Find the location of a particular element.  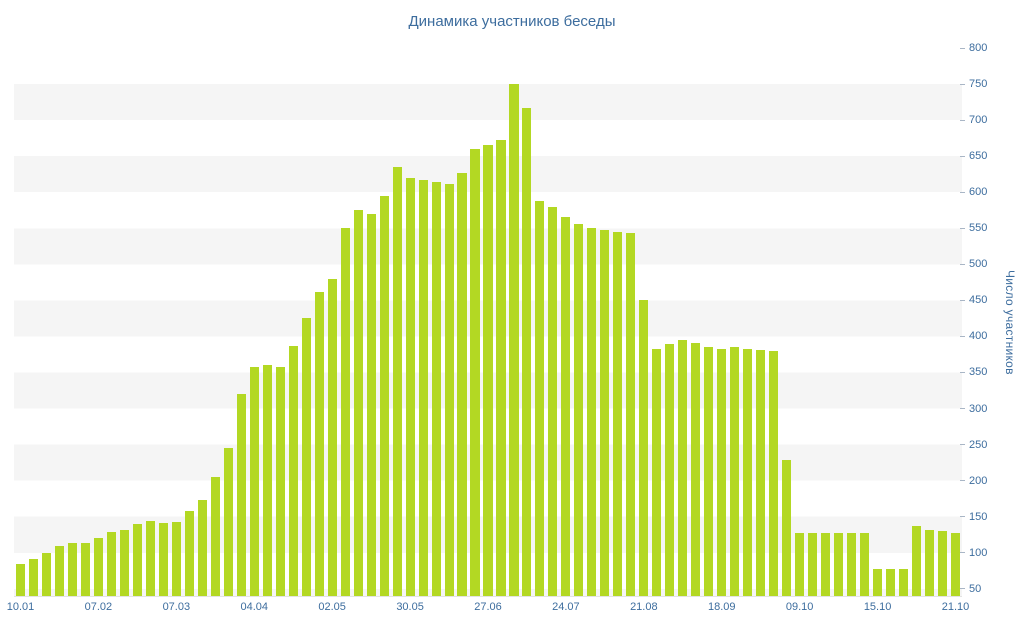

y-axis-tick: 550 is located at coordinates (973, 228).